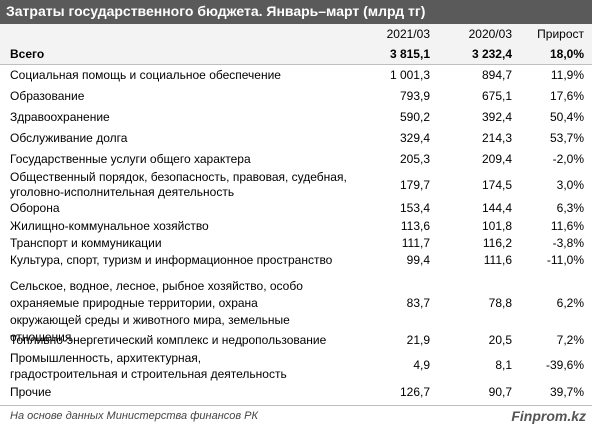  Describe the element at coordinates (47, 96) in the screenshot. I see `row-label: Образование` at that location.